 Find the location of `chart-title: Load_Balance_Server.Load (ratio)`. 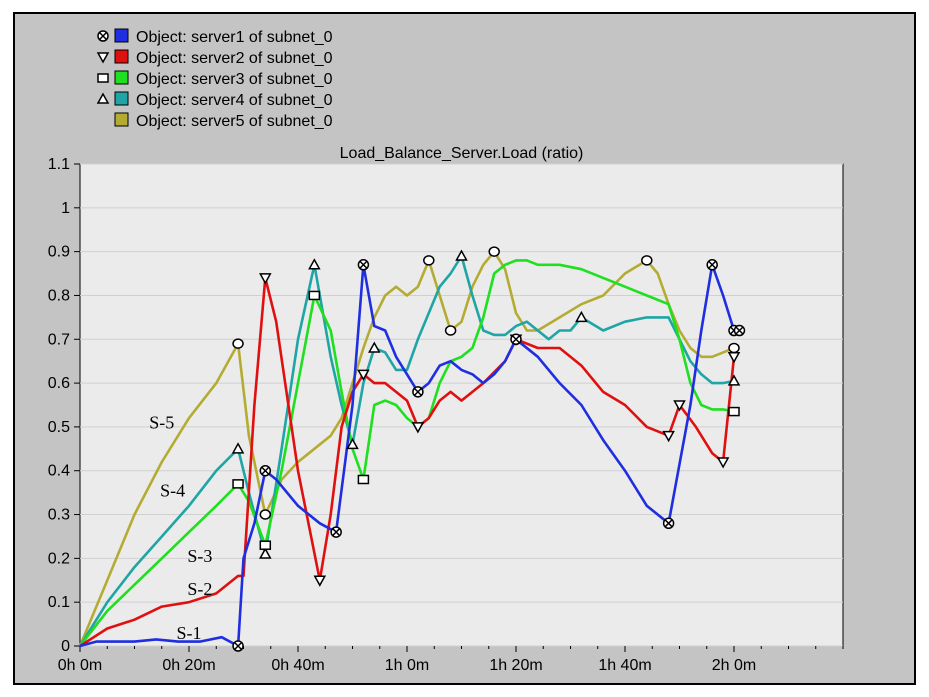

chart-title: Load_Balance_Server.Load (ratio) is located at coordinates (462, 153).